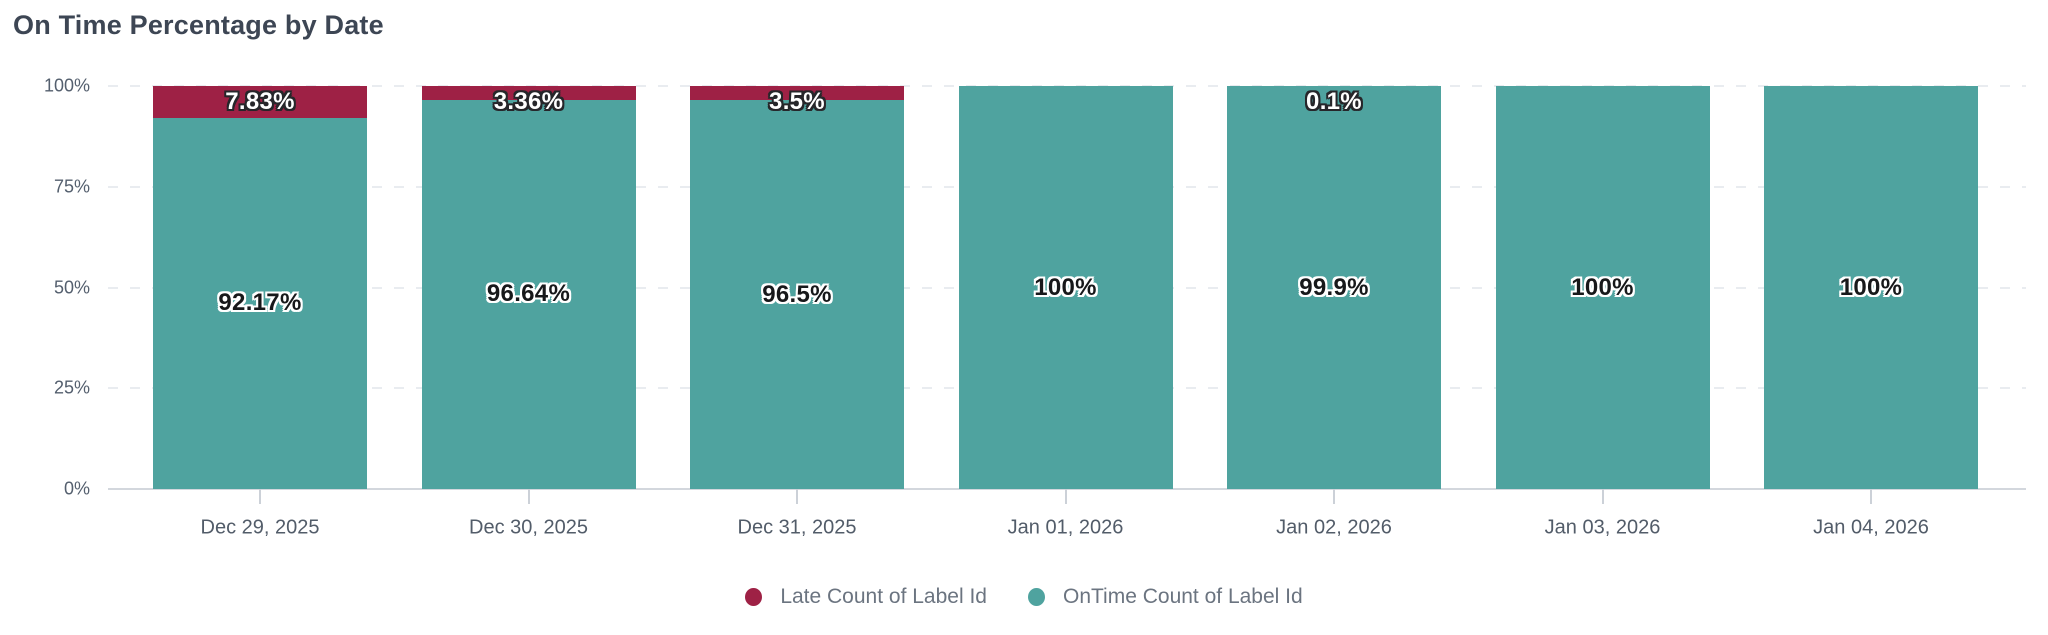 Image resolution: width=2048 pixels, height=635 pixels. What do you see at coordinates (198, 25) in the screenshot?
I see `chart-title: On Time Percentage by Date` at bounding box center [198, 25].